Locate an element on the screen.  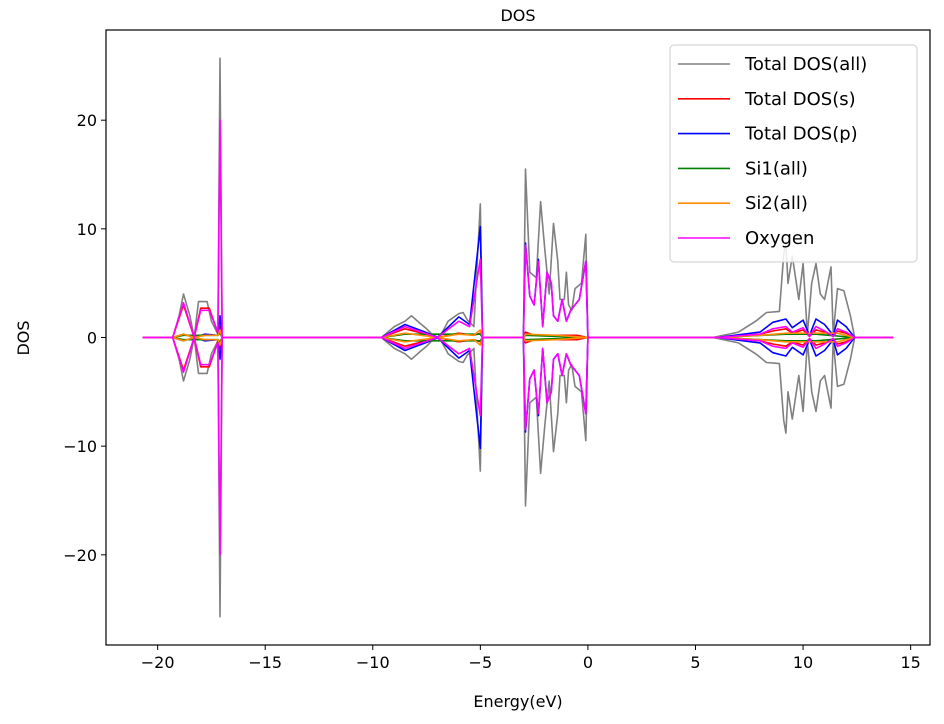
series-line-total-dos-s-down is located at coordinates (518, 353).